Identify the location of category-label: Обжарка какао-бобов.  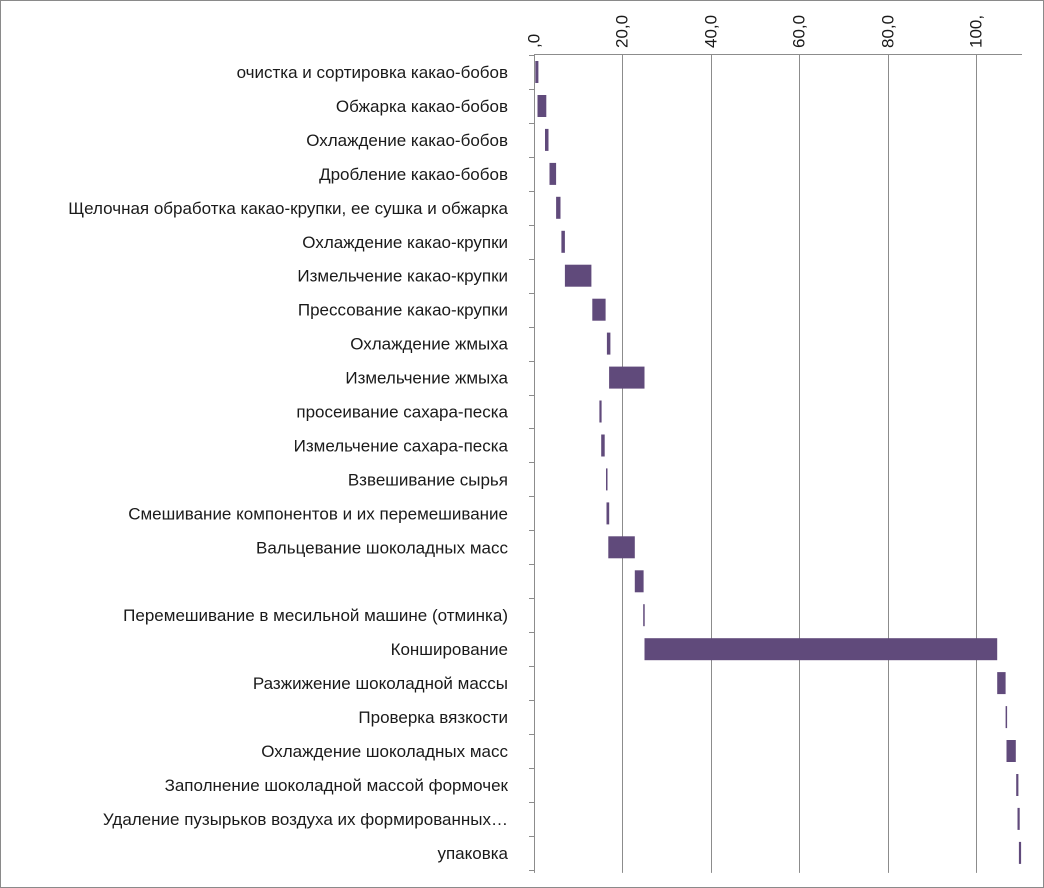
(422, 106).